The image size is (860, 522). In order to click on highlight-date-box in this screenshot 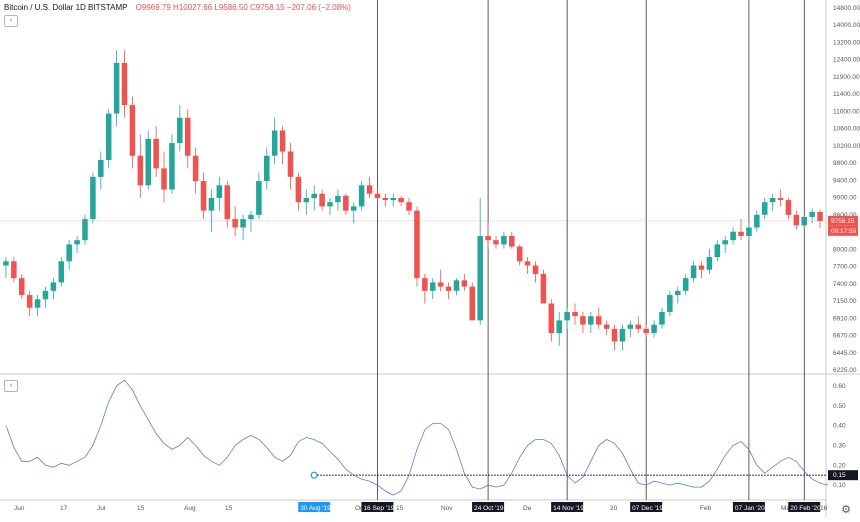, I will do `click(314, 507)`.